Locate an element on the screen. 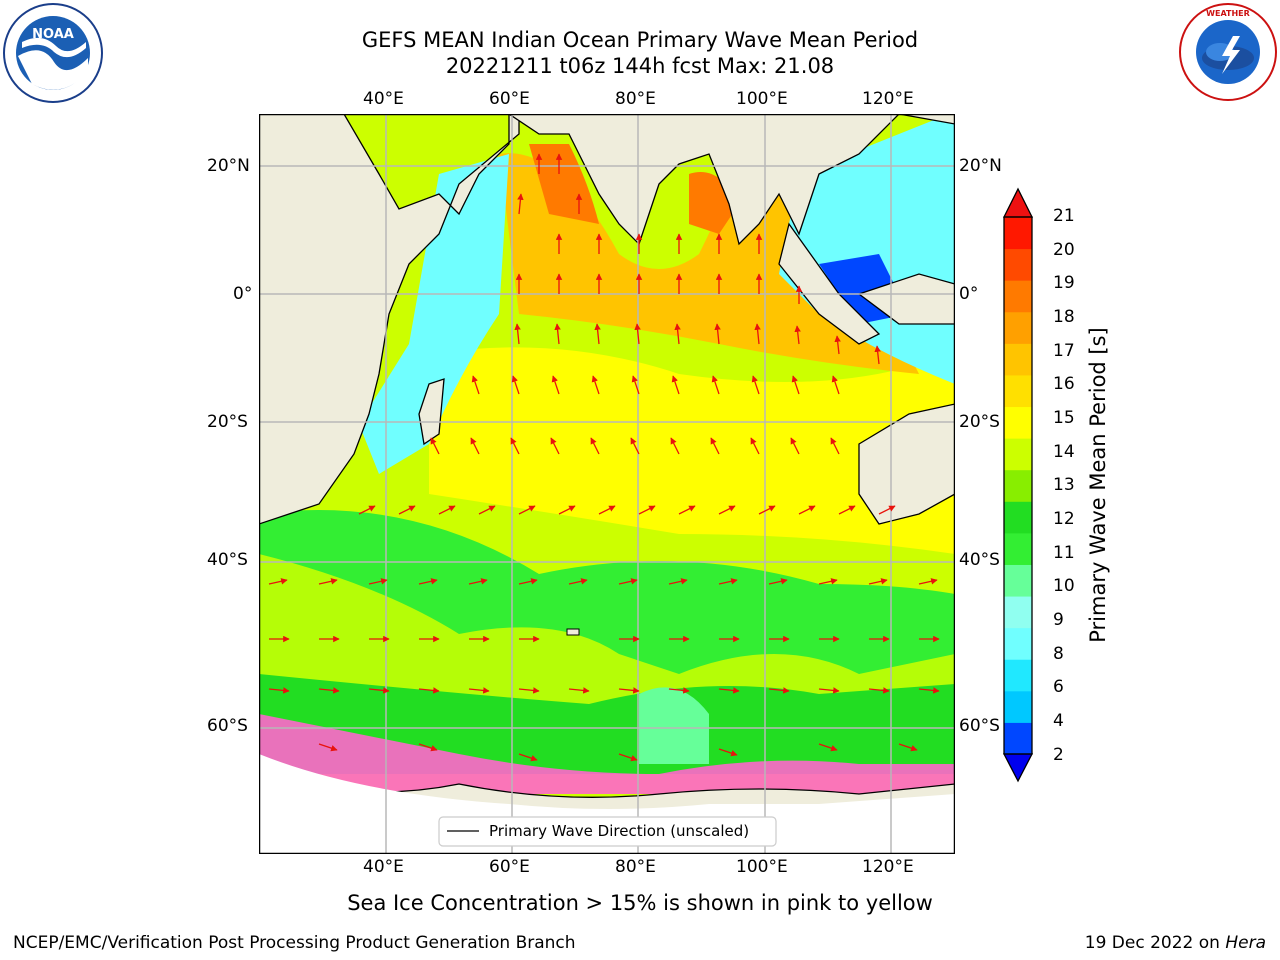 This screenshot has width=1280, height=960. colorbar-tick: 12 is located at coordinates (1064, 519).